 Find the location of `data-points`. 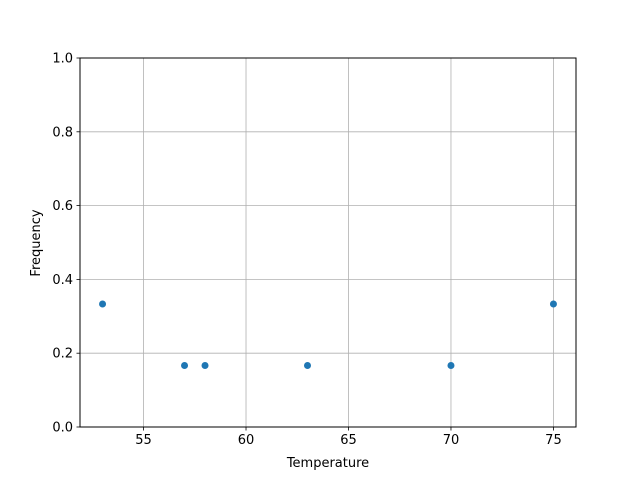

data-points is located at coordinates (328, 334).